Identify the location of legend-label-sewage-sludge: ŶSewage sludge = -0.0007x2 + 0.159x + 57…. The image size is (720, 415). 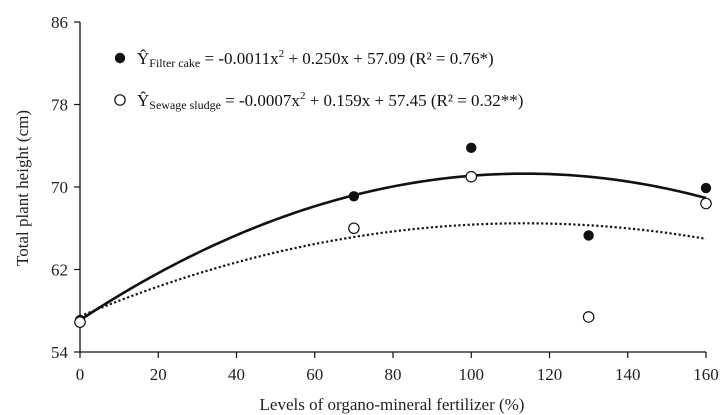
(330, 101).